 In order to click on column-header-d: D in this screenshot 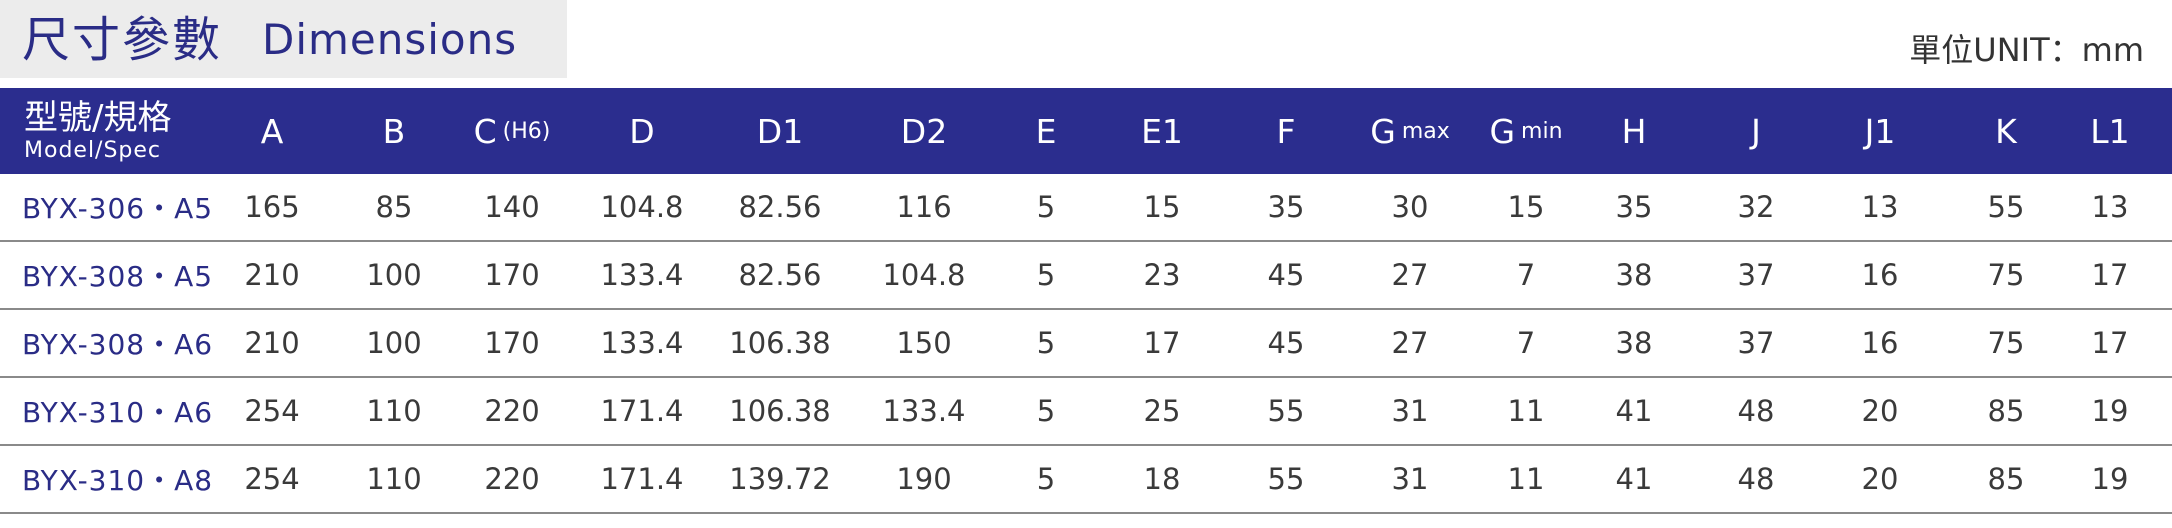, I will do `click(642, 131)`.